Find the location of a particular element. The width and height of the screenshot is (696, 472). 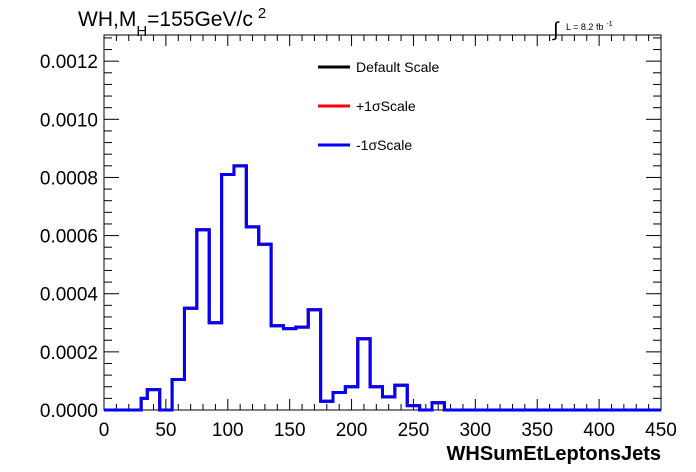

y-tick-label: 0.0002 is located at coordinates (69, 353).